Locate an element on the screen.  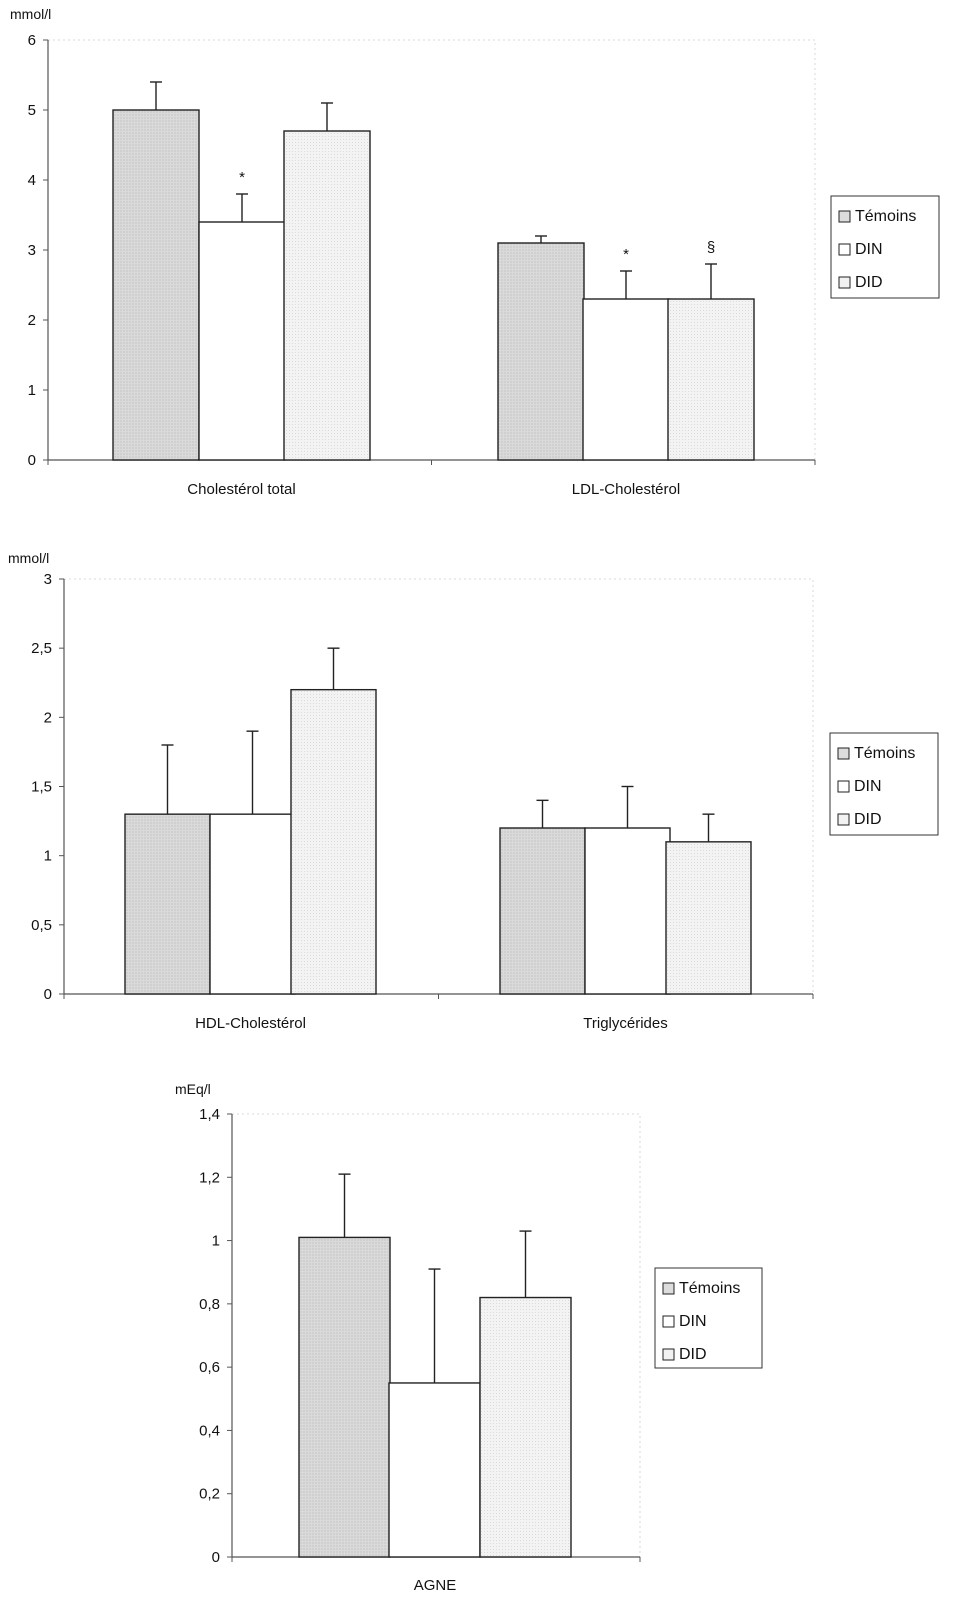
x-category-label: AGNE is located at coordinates (435, 1585).